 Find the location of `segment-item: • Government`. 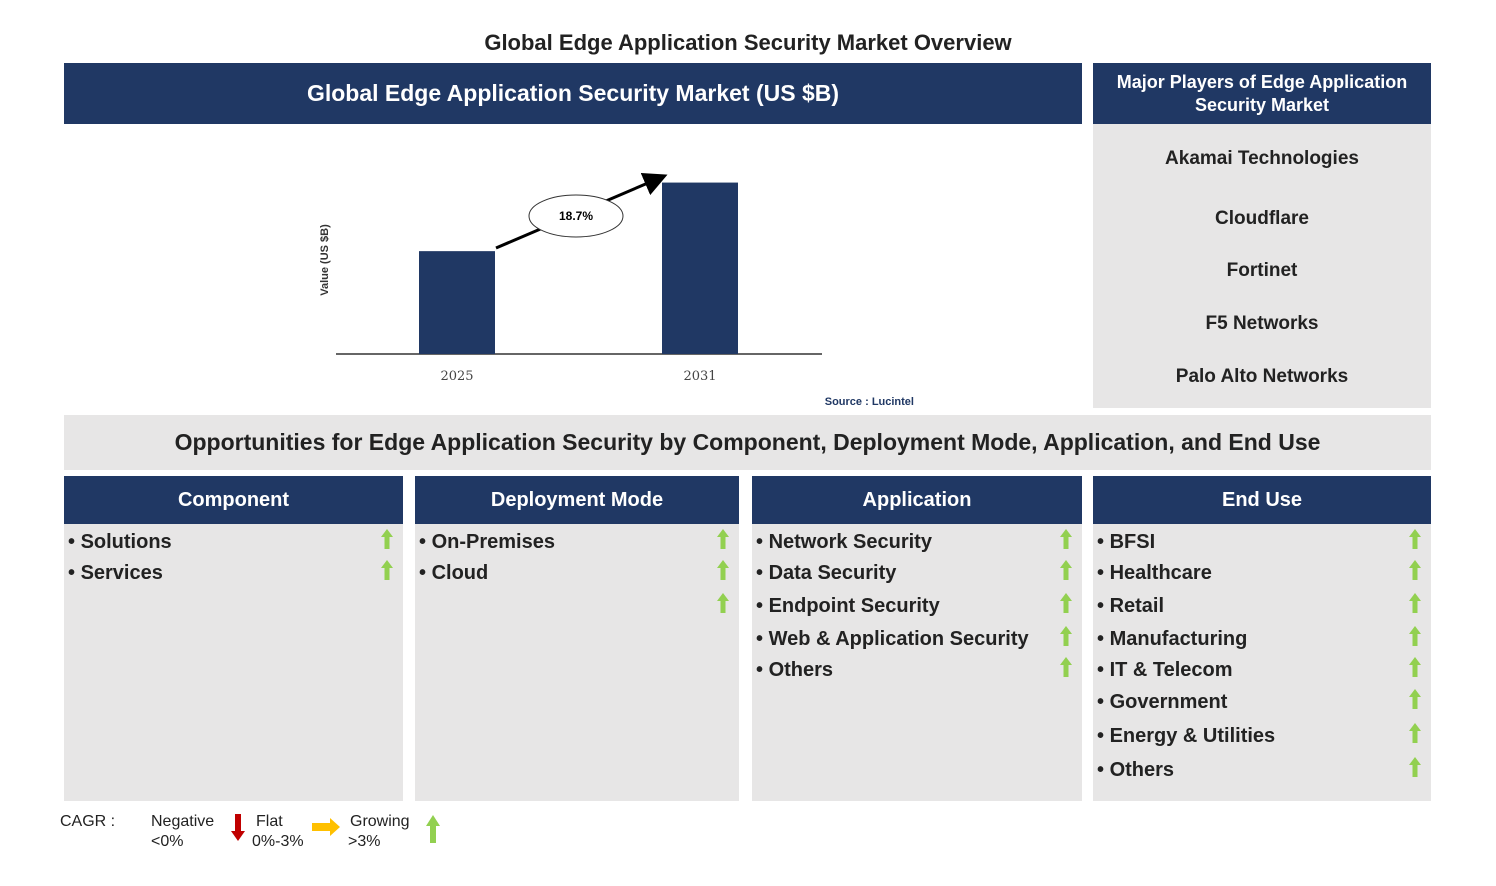

segment-item: • Government is located at coordinates (1162, 702).